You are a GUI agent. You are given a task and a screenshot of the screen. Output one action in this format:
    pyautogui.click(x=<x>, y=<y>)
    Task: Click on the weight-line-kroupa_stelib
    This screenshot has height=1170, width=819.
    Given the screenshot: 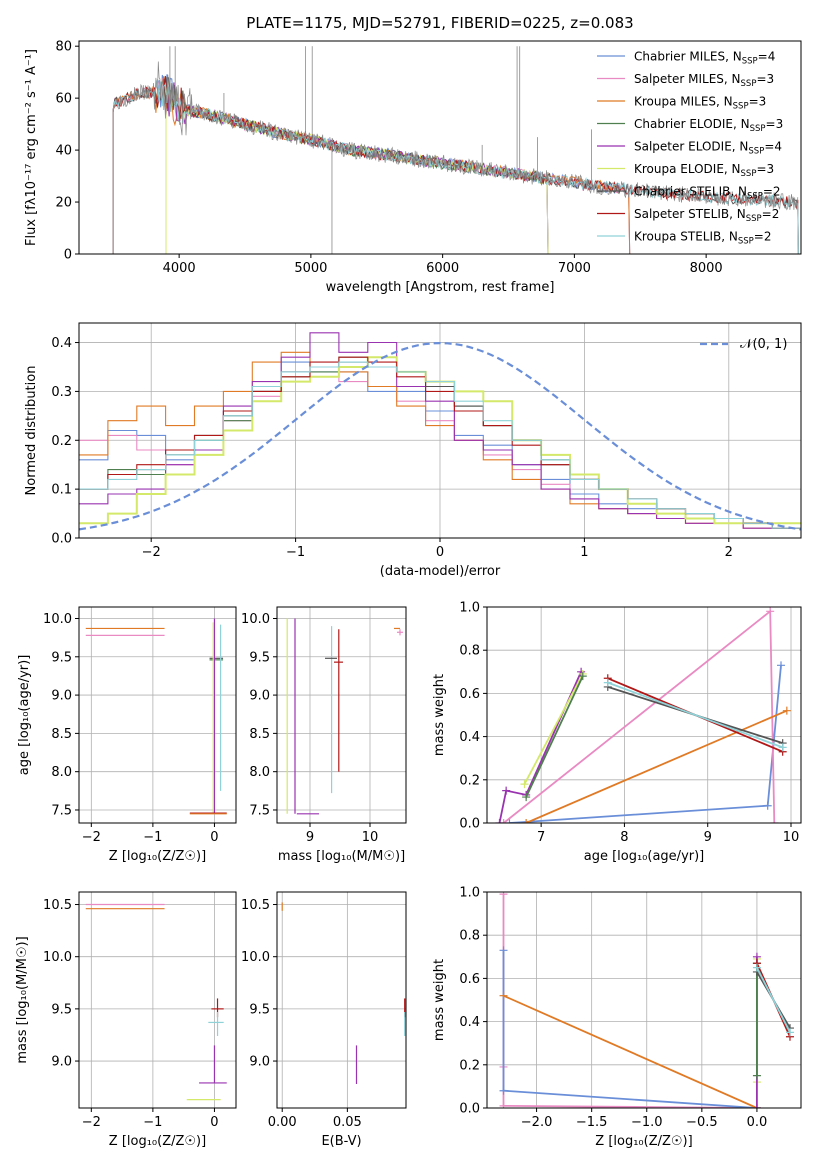 What is the action you would take?
    pyautogui.click(x=773, y=1000)
    